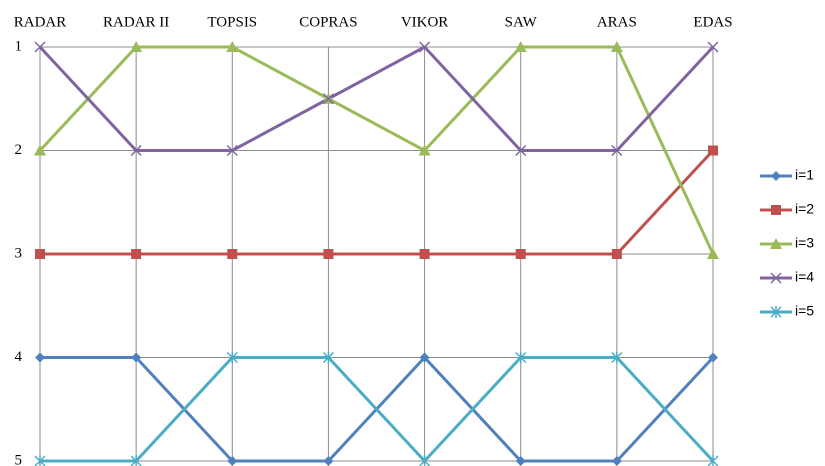  Describe the element at coordinates (617, 22) in the screenshot. I see `x-tick-label: ARAS` at that location.